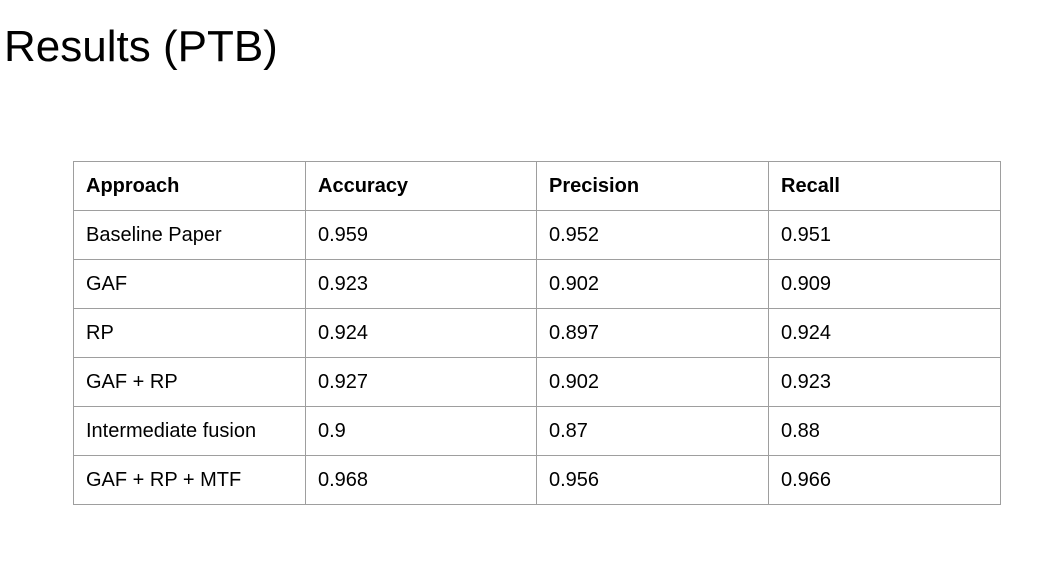 The width and height of the screenshot is (1044, 571). I want to click on cell-recall: 0.966, so click(884, 480).